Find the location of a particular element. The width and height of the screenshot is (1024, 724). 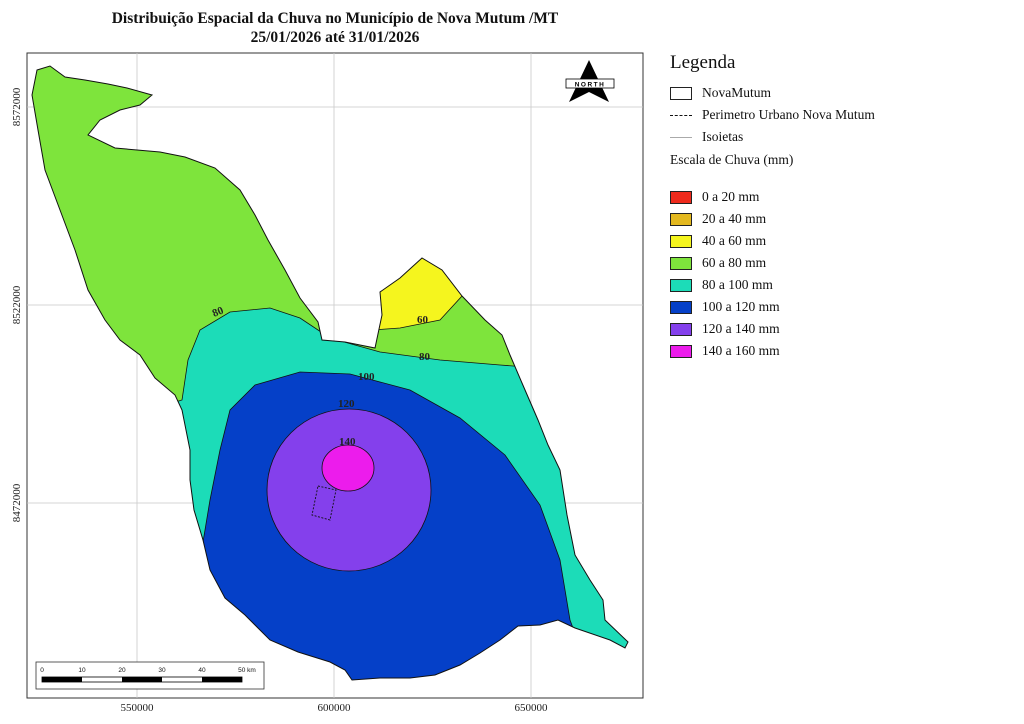

scale-tick-0: 0 is located at coordinates (42, 670).